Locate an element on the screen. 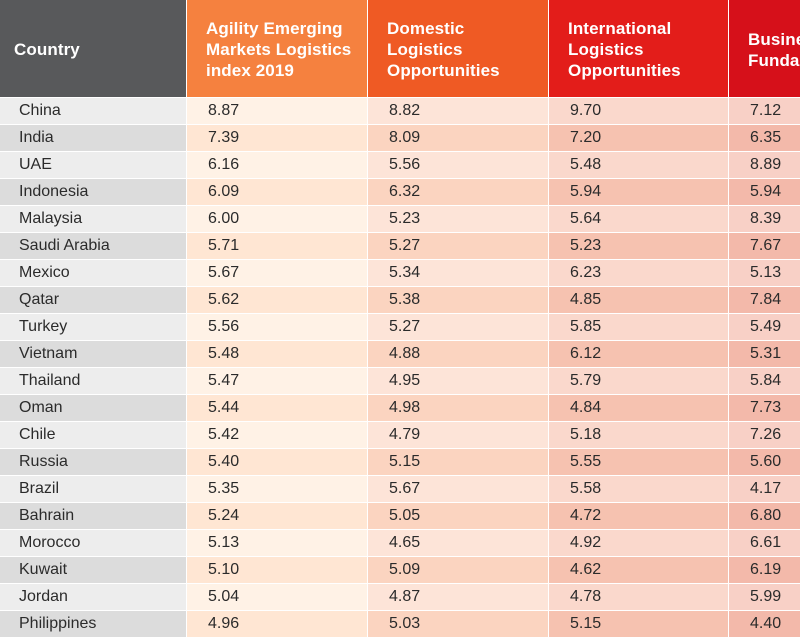  cell-domestic-opportunities: 5.03 is located at coordinates (458, 624).